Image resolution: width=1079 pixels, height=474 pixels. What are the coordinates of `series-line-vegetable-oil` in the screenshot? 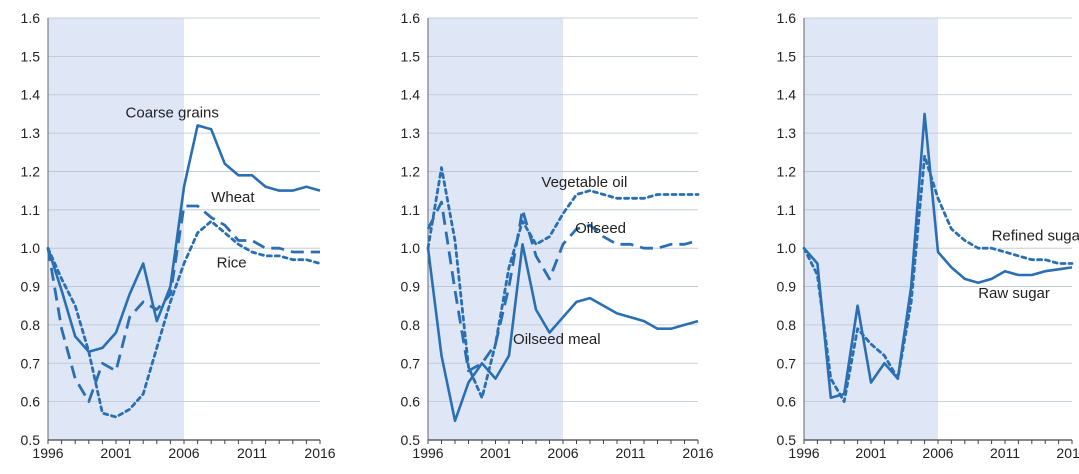 It's located at (563, 283).